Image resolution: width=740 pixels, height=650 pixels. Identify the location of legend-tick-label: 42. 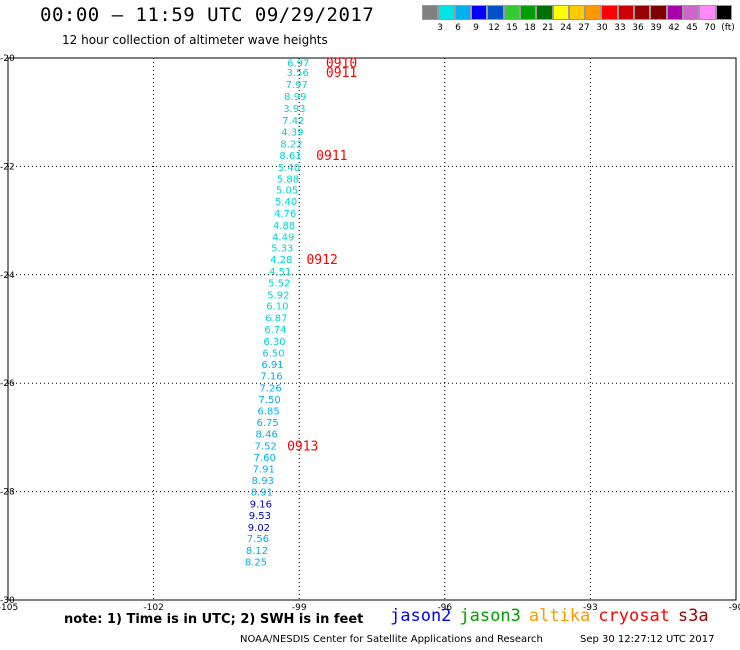
(674, 28).